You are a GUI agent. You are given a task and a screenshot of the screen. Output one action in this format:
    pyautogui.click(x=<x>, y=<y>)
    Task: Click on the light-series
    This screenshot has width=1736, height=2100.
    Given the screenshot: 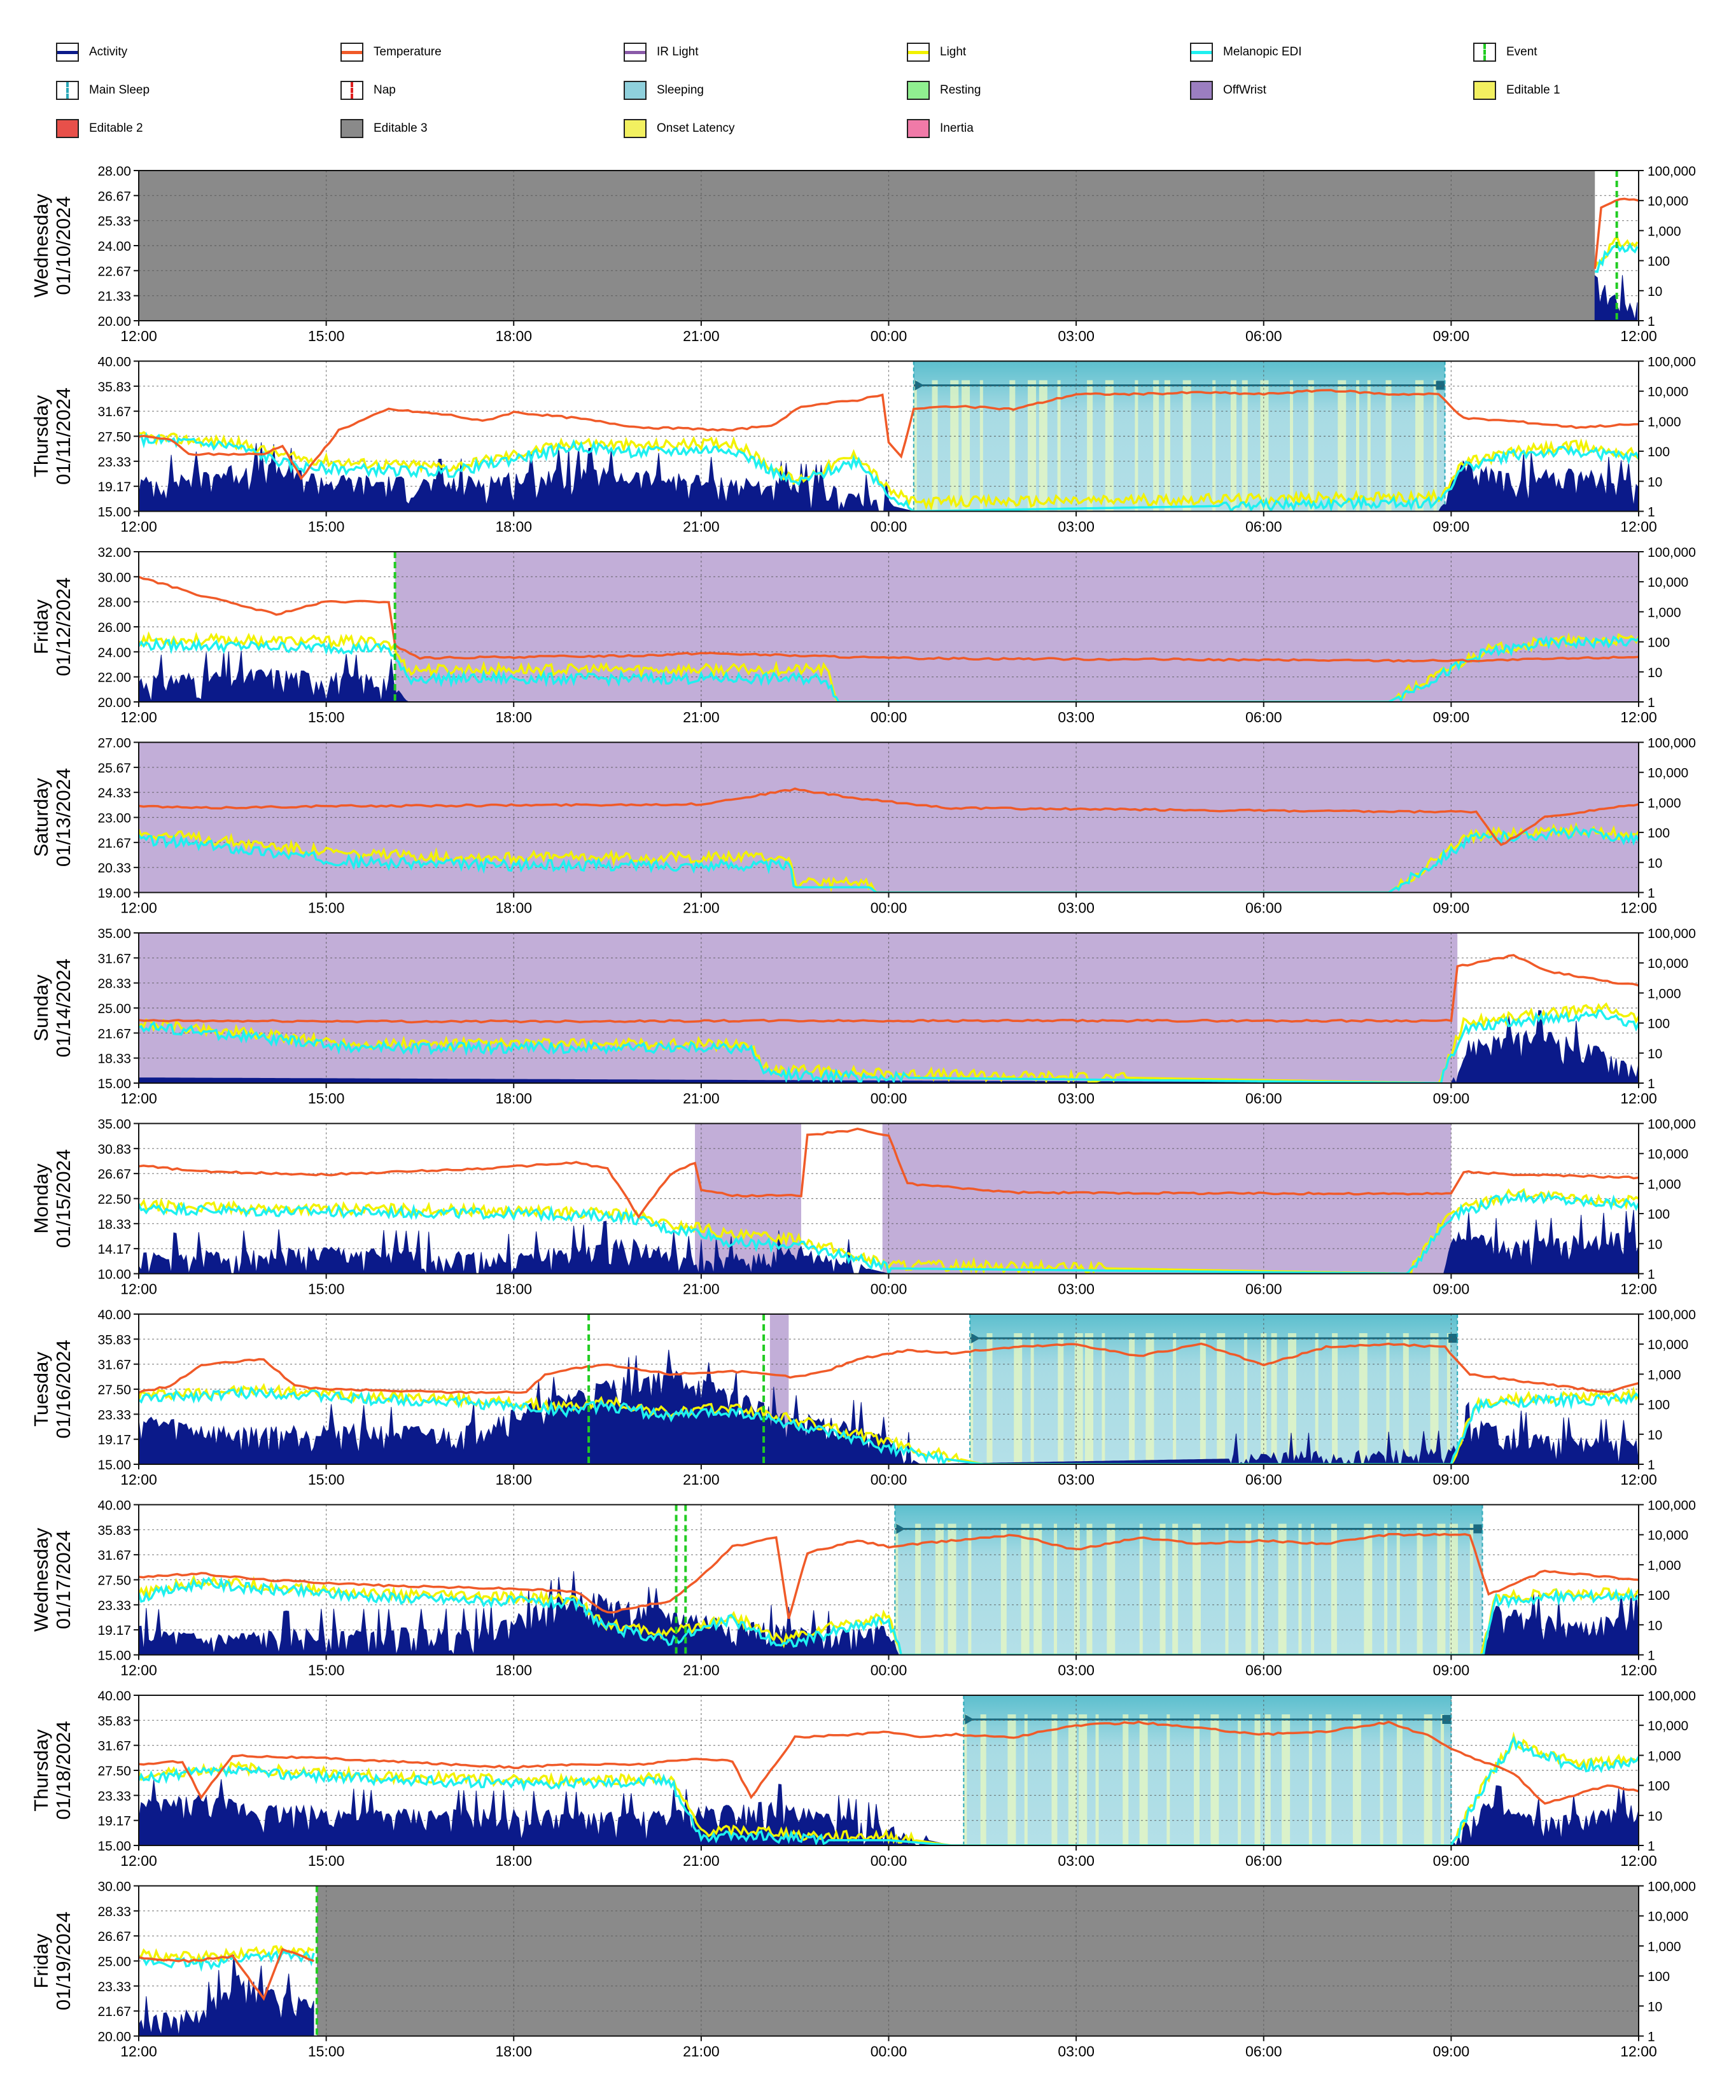 What is the action you would take?
    pyautogui.click(x=889, y=1423)
    